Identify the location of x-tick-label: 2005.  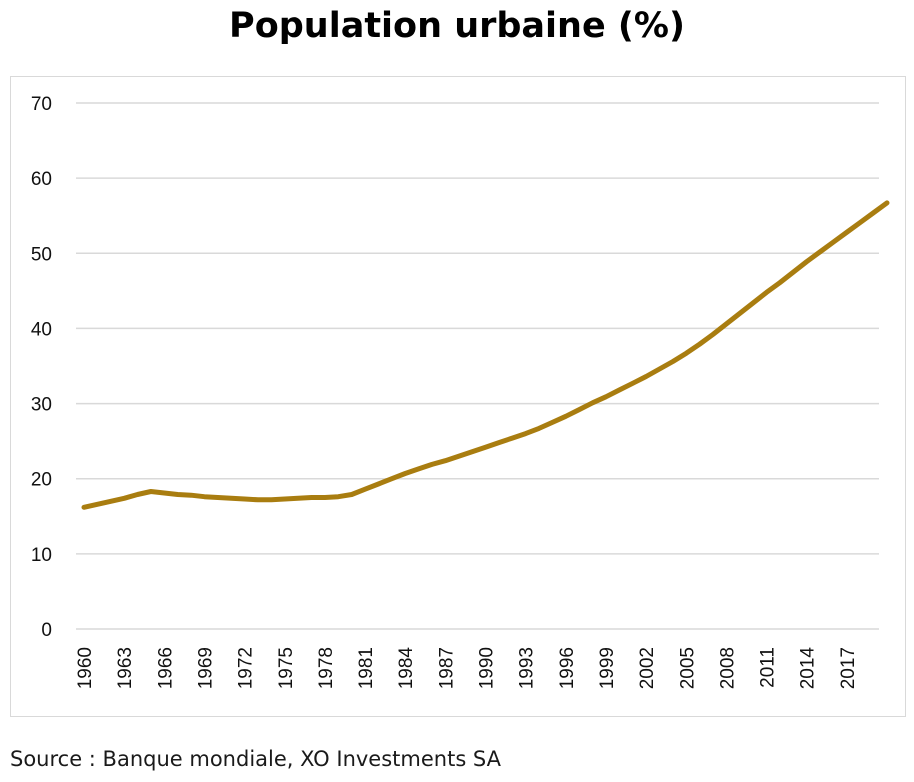
(687, 668).